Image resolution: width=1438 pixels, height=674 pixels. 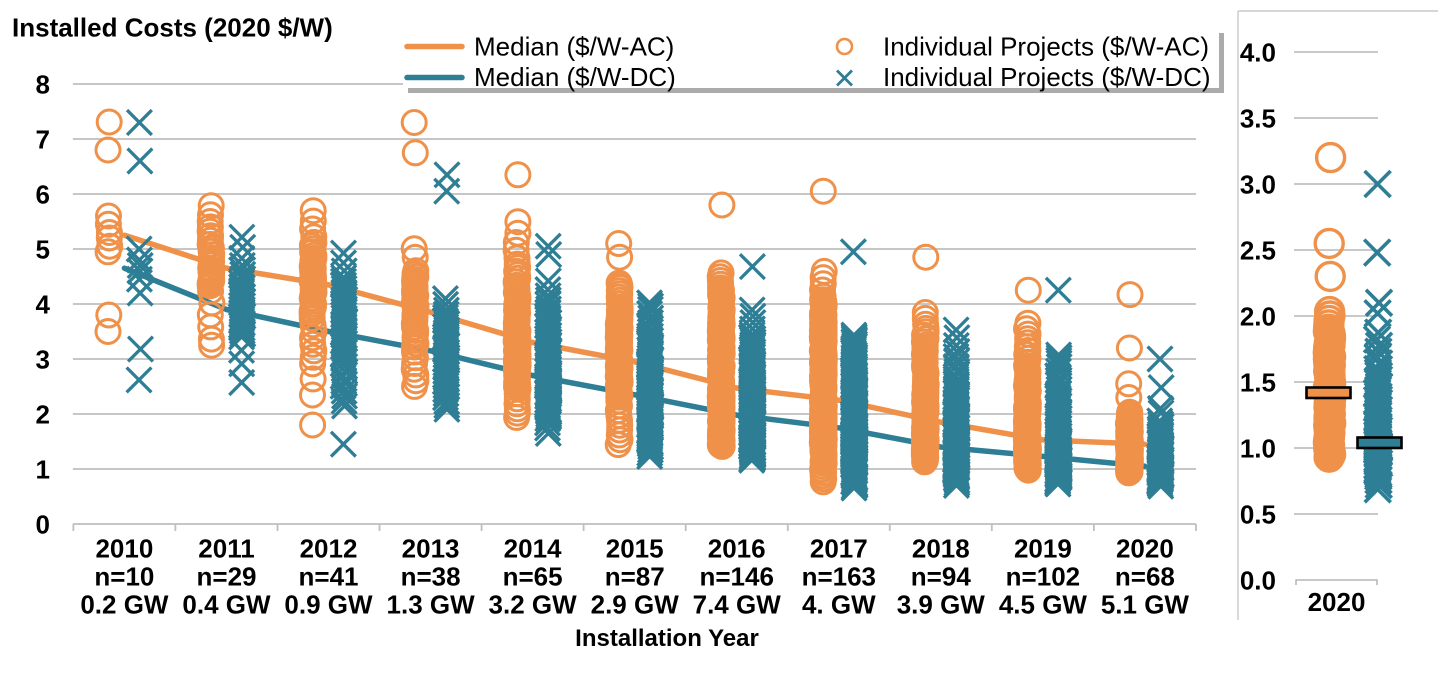 I want to click on svg-text: 6, so click(x=43, y=194).